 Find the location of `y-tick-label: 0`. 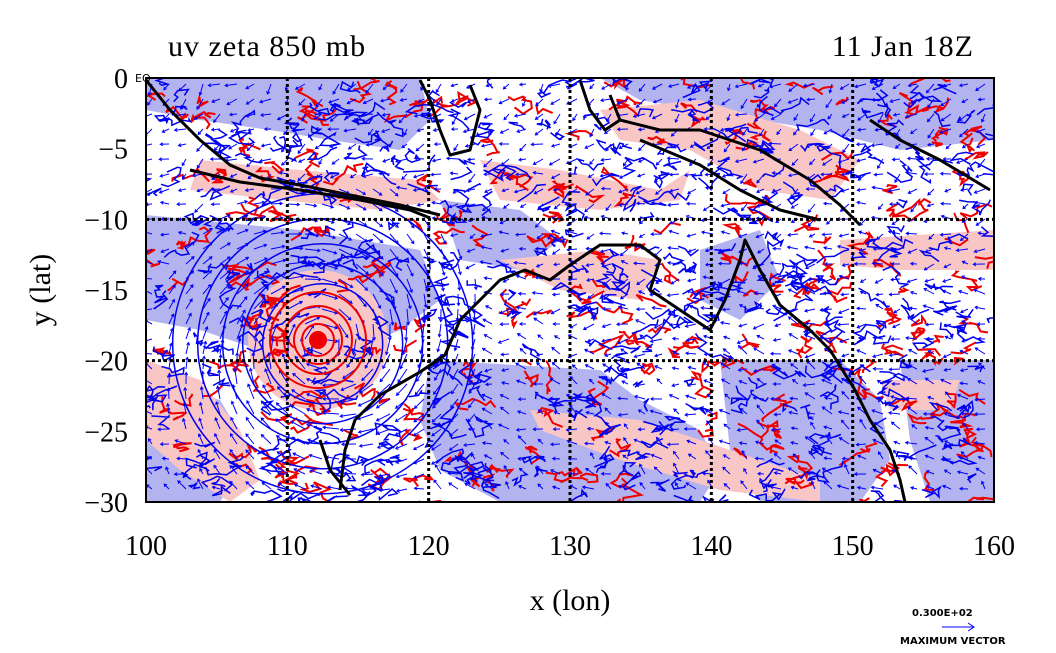

y-tick-label: 0 is located at coordinates (121, 79).